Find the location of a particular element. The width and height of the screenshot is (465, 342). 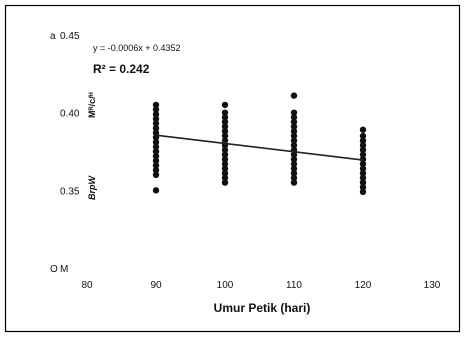

r-squared-label: R² = 0.242 is located at coordinates (121, 69).